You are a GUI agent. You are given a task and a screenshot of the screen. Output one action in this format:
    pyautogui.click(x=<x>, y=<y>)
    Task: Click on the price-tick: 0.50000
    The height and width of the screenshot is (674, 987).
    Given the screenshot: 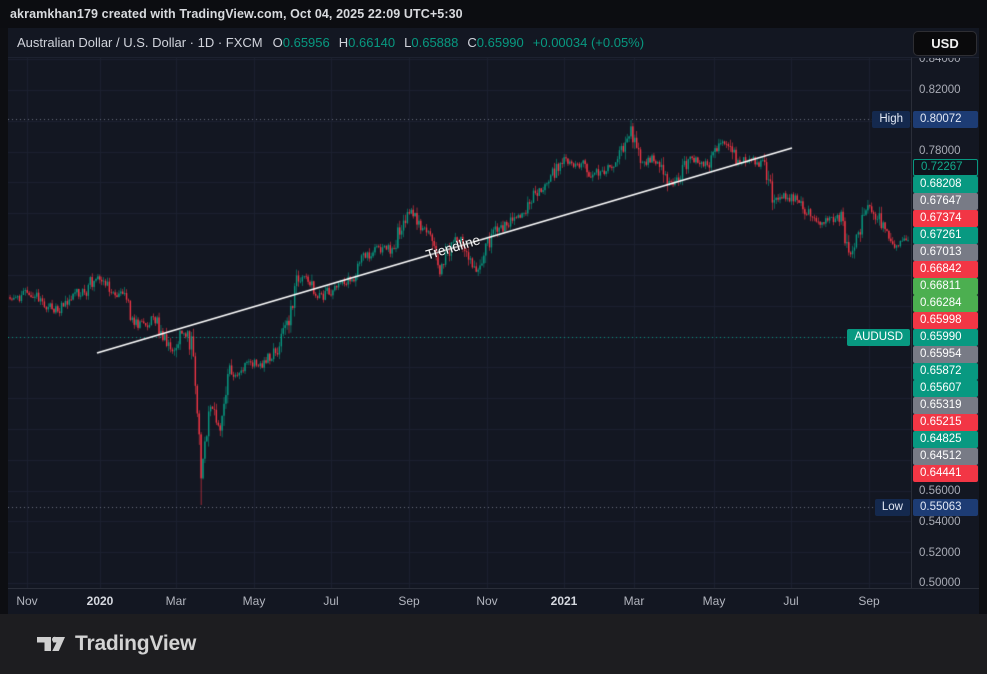 What is the action you would take?
    pyautogui.click(x=940, y=582)
    